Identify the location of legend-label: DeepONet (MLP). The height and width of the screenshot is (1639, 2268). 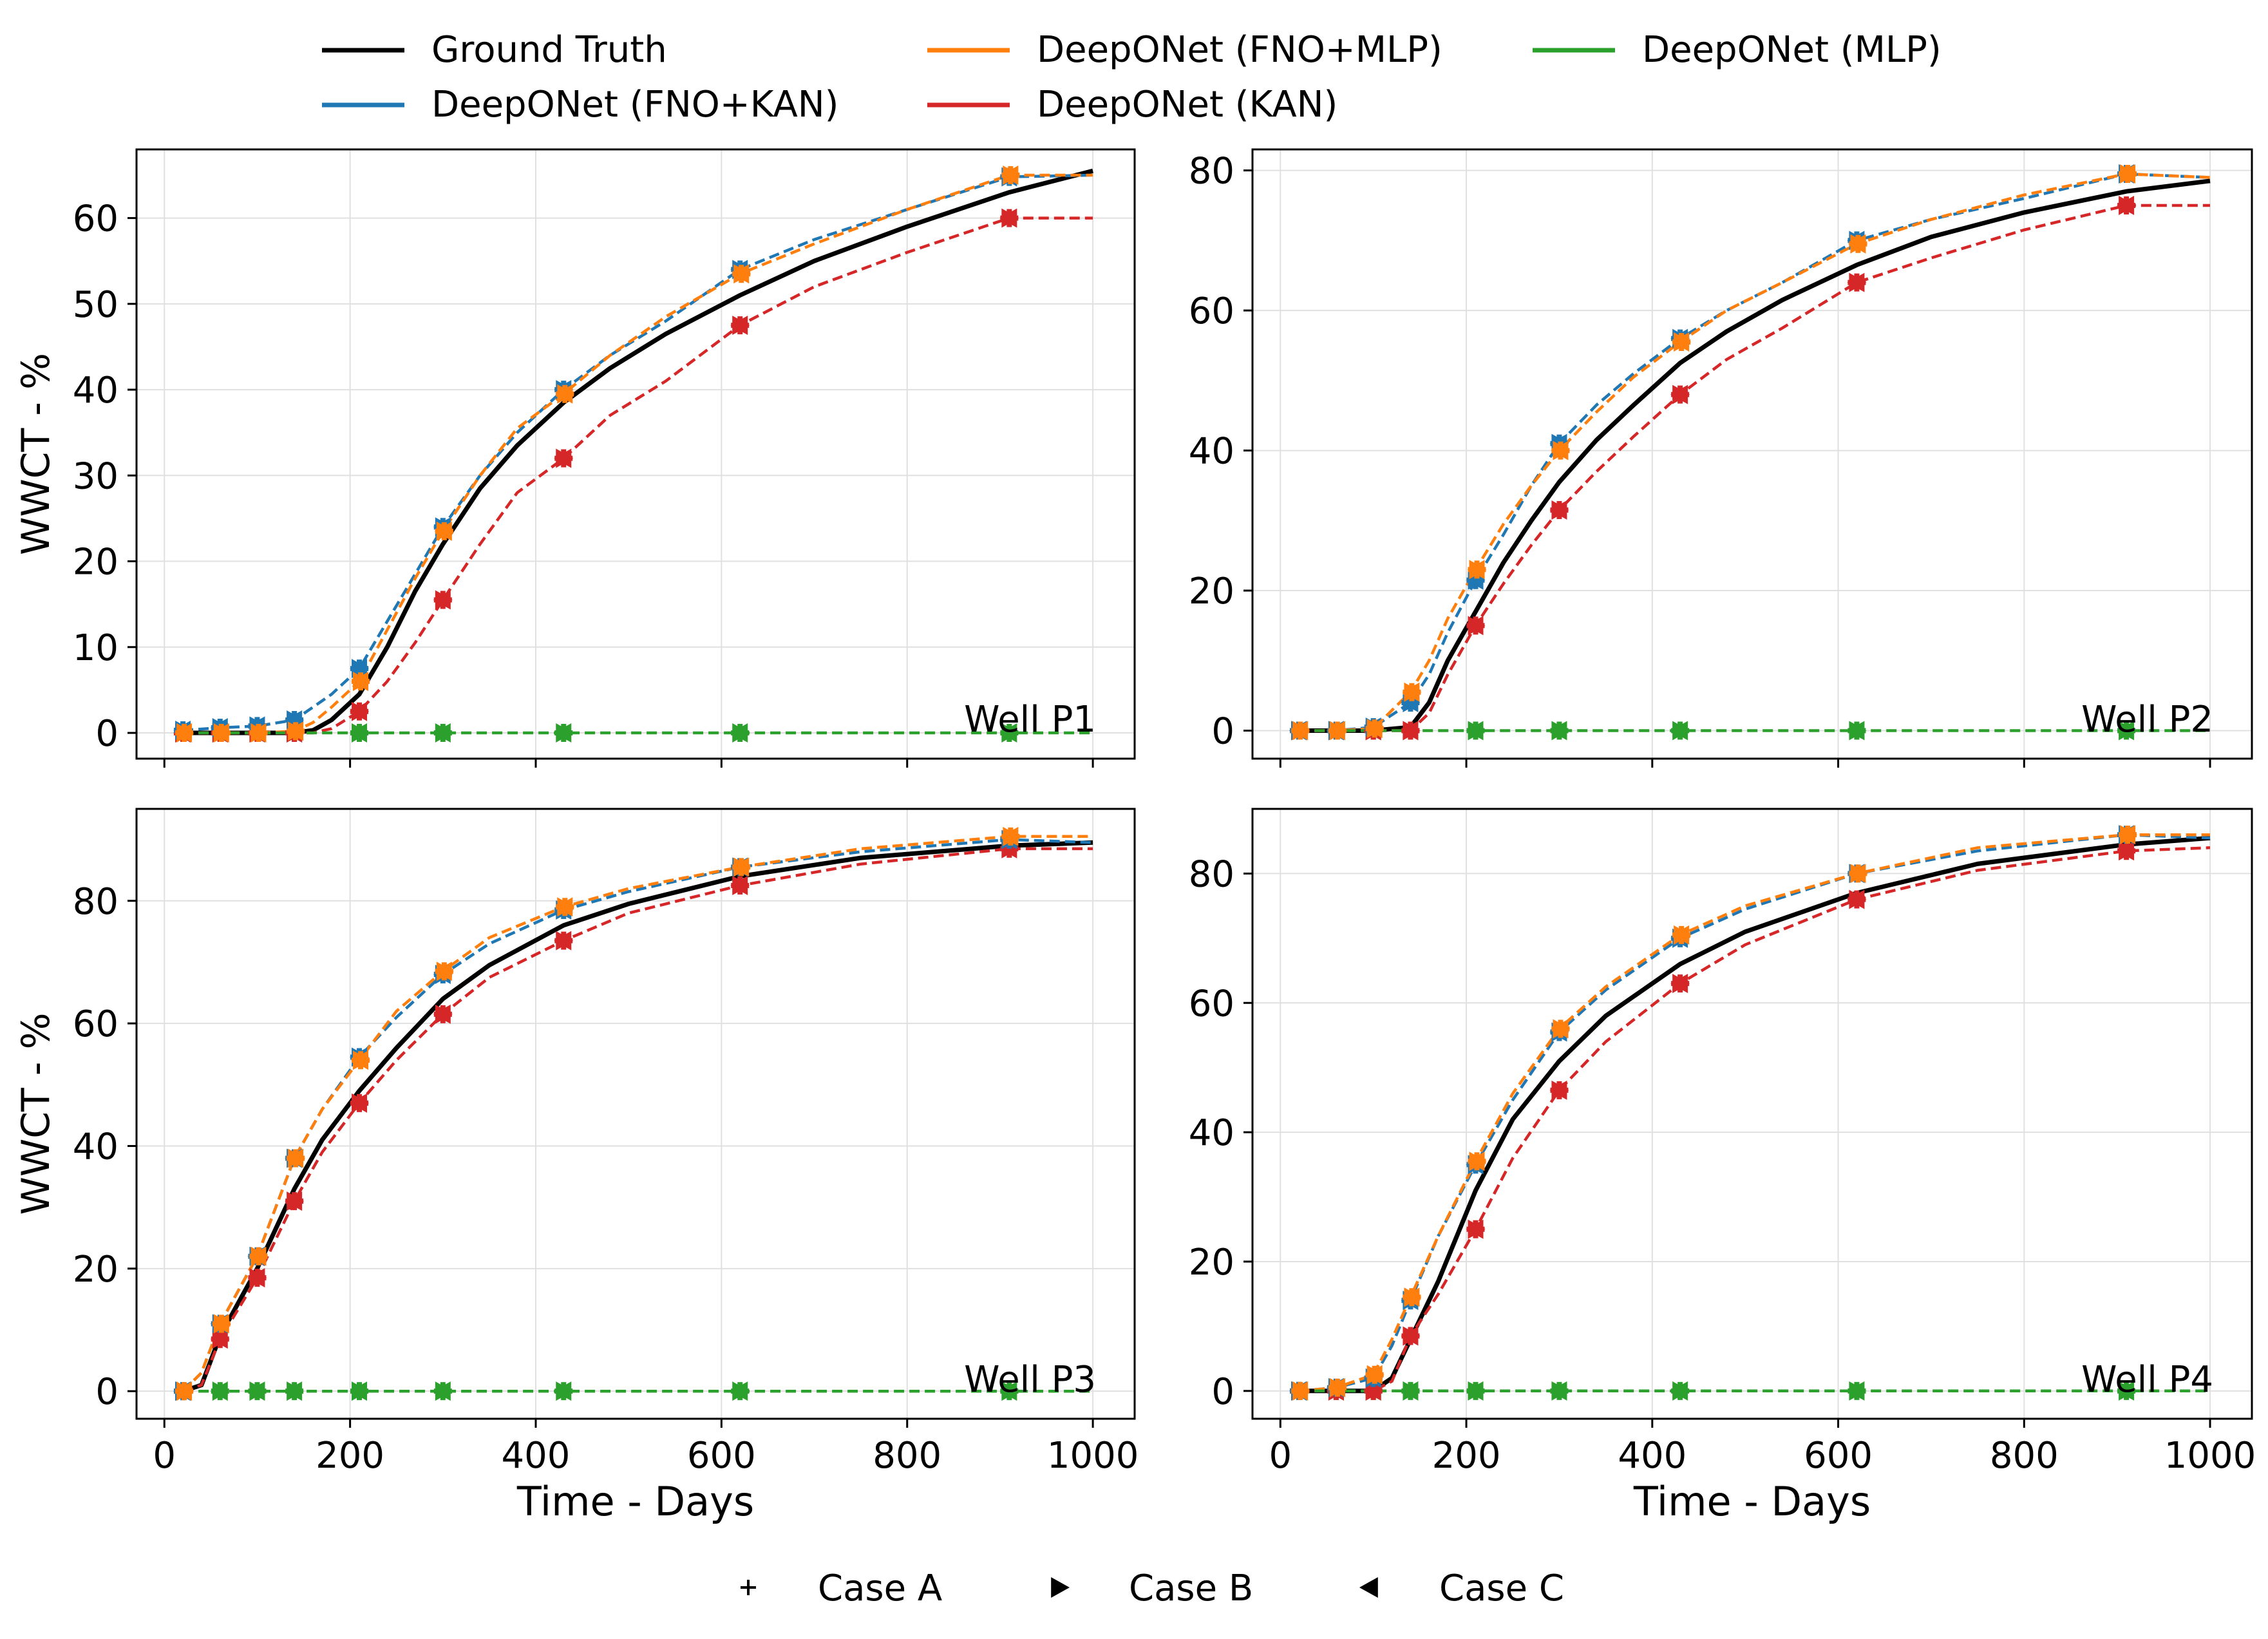
(1792, 50).